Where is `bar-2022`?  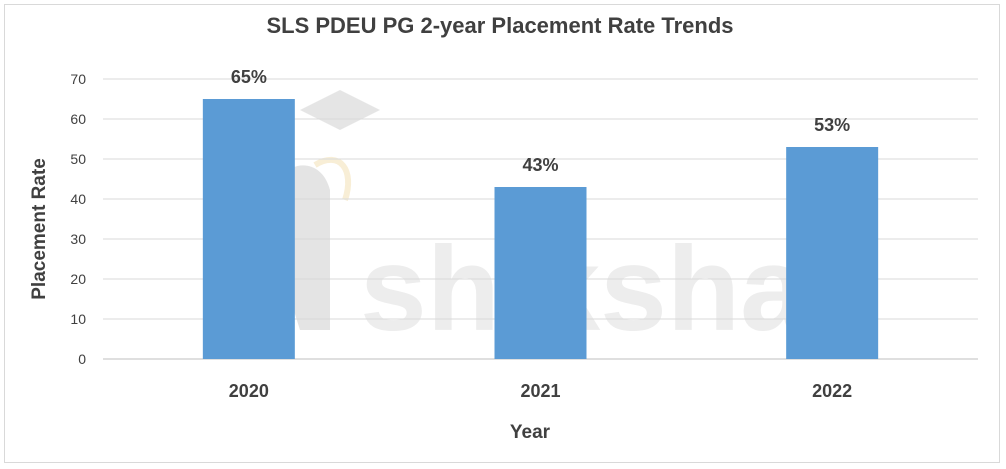
bar-2022 is located at coordinates (832, 253).